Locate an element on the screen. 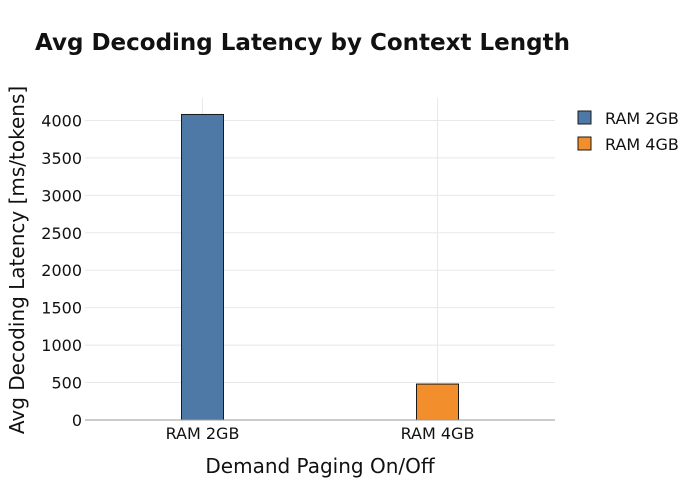 This screenshot has height=500, width=700. y-tick-label: 1500 is located at coordinates (61, 308).